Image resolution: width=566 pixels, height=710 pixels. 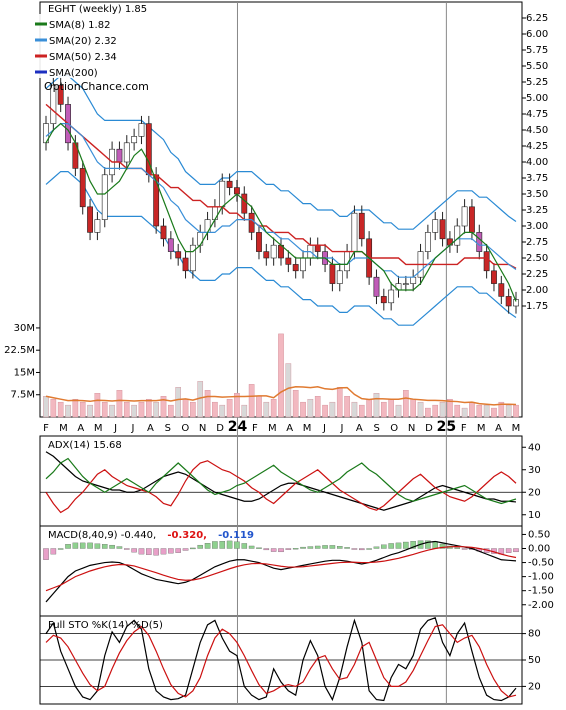 What do you see at coordinates (24, 328) in the screenshot?
I see `volume-ytick-label: 30M` at bounding box center [24, 328].